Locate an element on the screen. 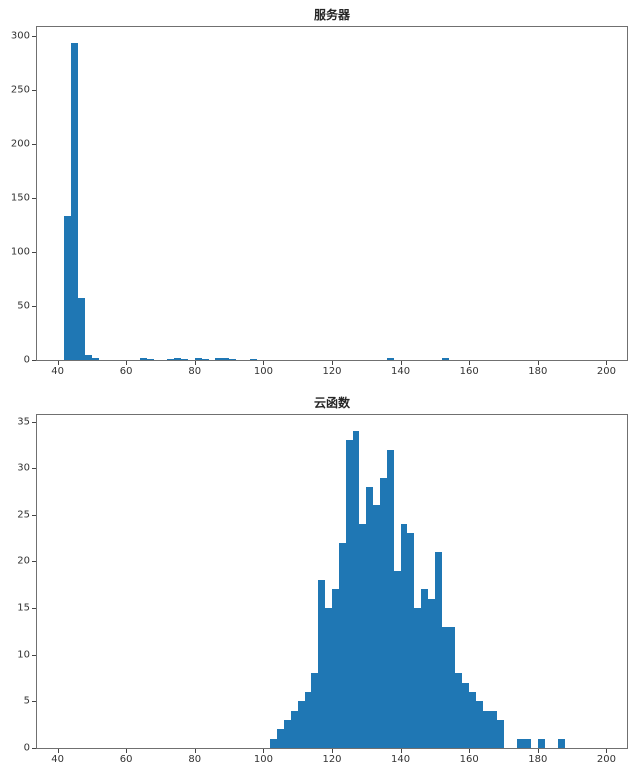 This screenshot has height=775, width=640. y-tick-label: 50 is located at coordinates (23, 306).